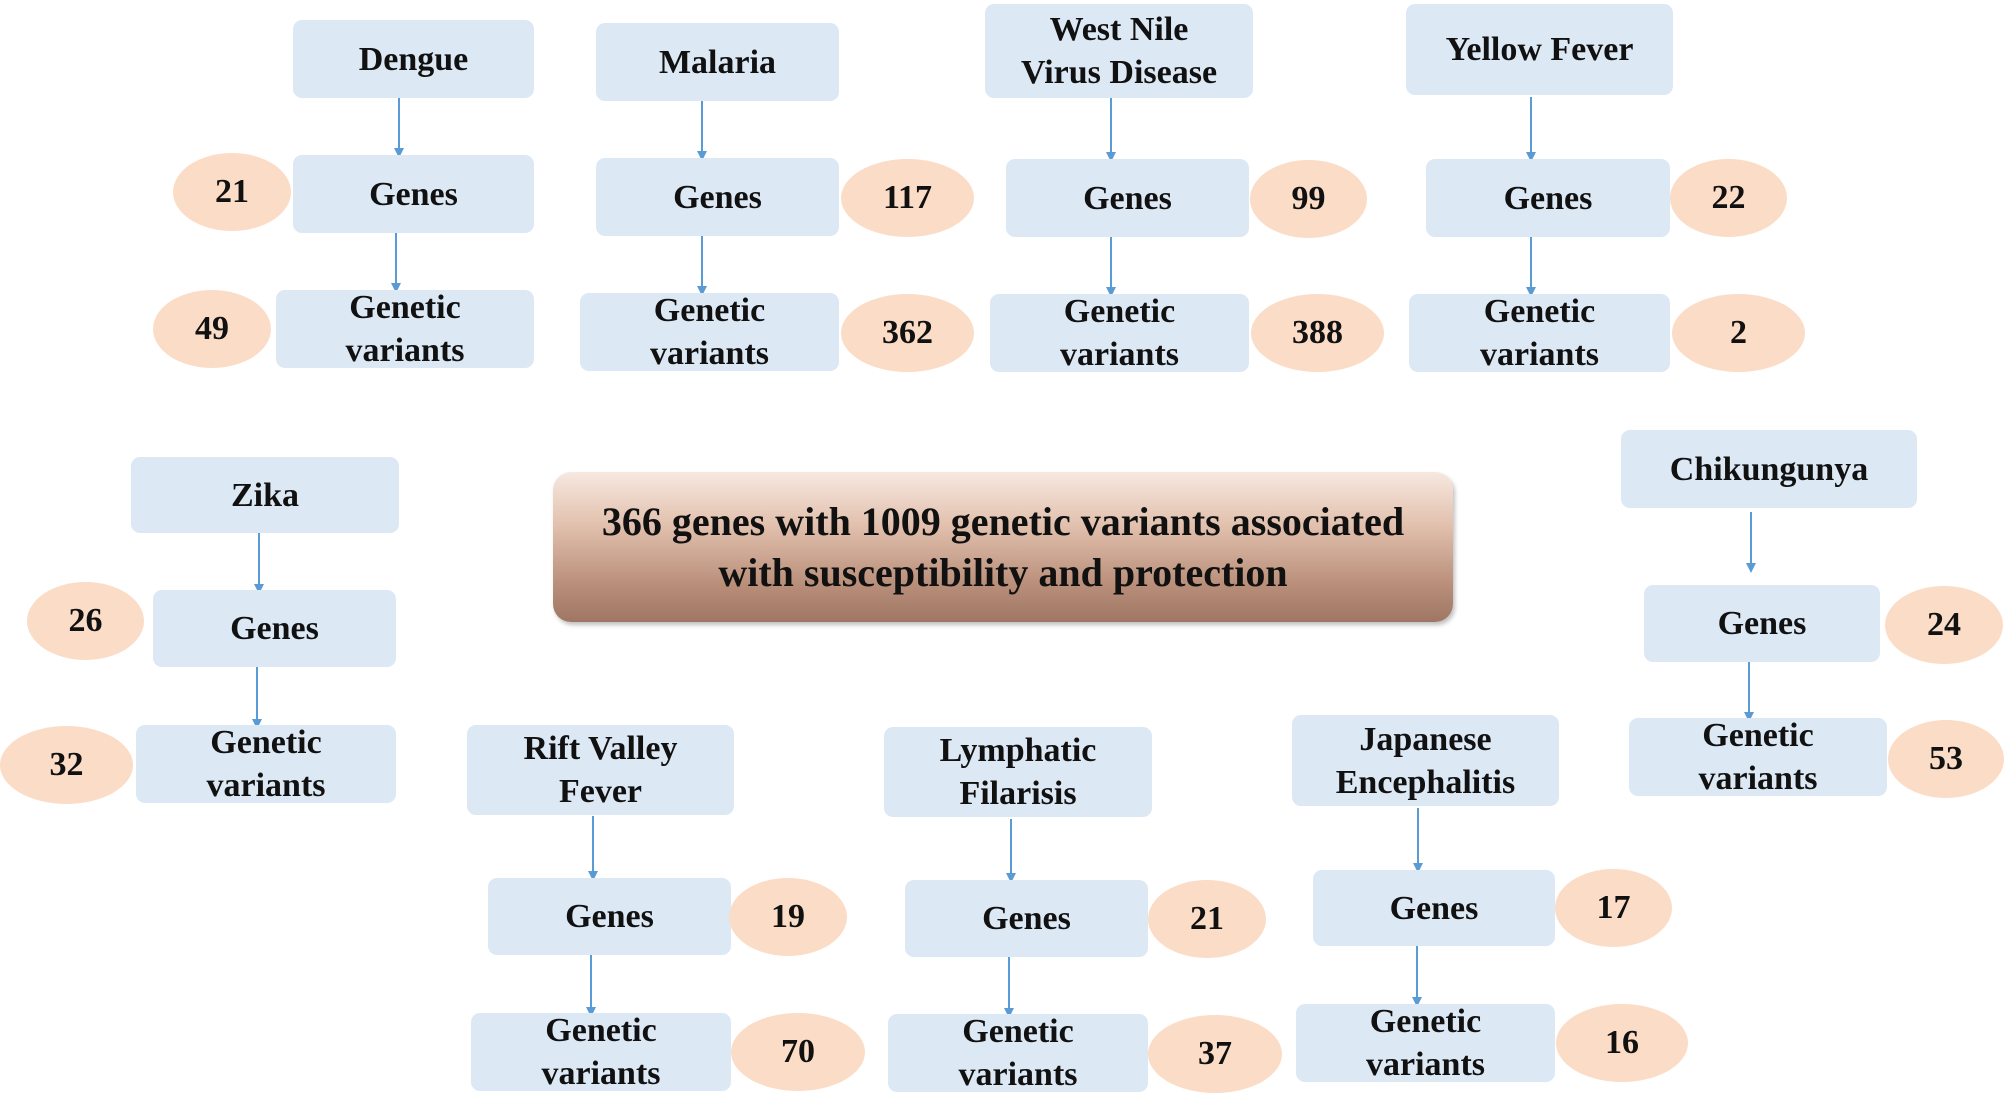  I want to click on genes-count-lymphatic-filarisis: 21, so click(1207, 919).